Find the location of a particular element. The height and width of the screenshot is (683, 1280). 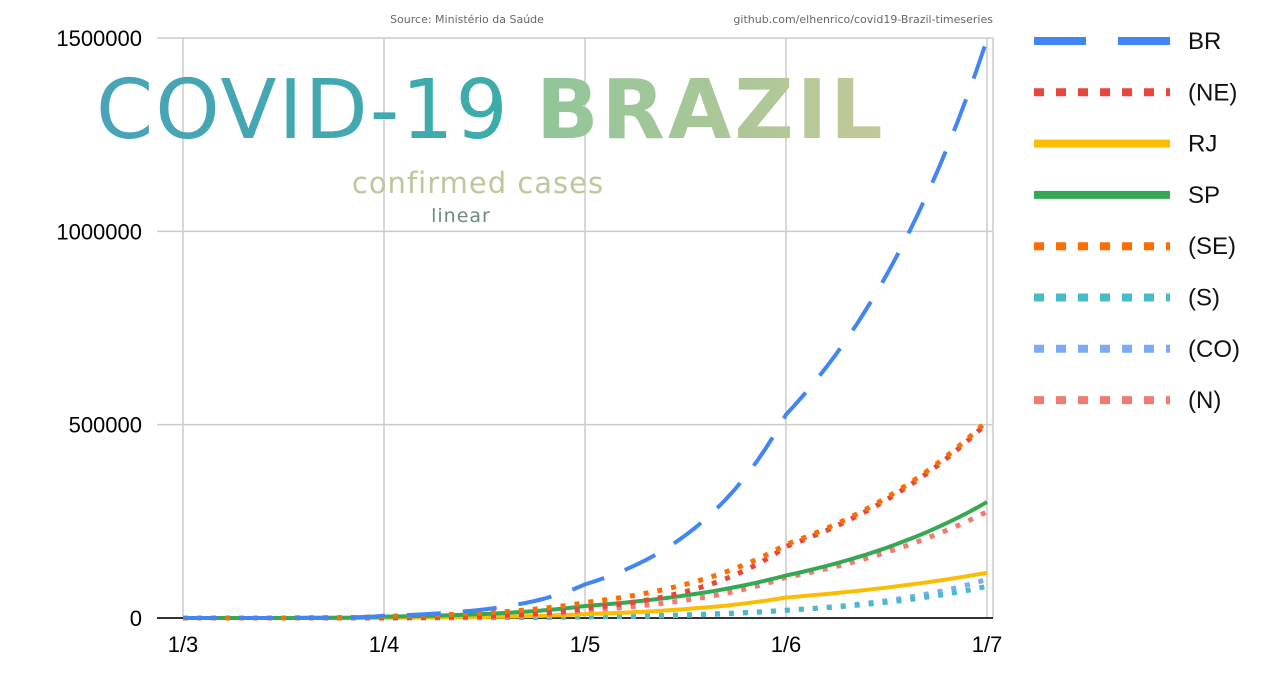

x-tick-label: 1/7 is located at coordinates (987, 644).